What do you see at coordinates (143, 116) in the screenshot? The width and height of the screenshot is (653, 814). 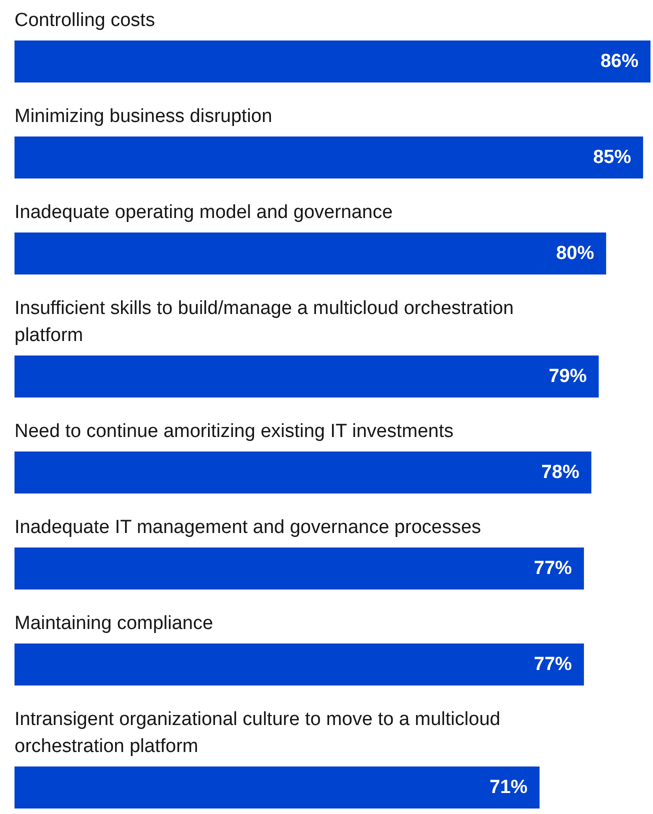 I see `y-tick-label: Minimizing business disruption` at bounding box center [143, 116].